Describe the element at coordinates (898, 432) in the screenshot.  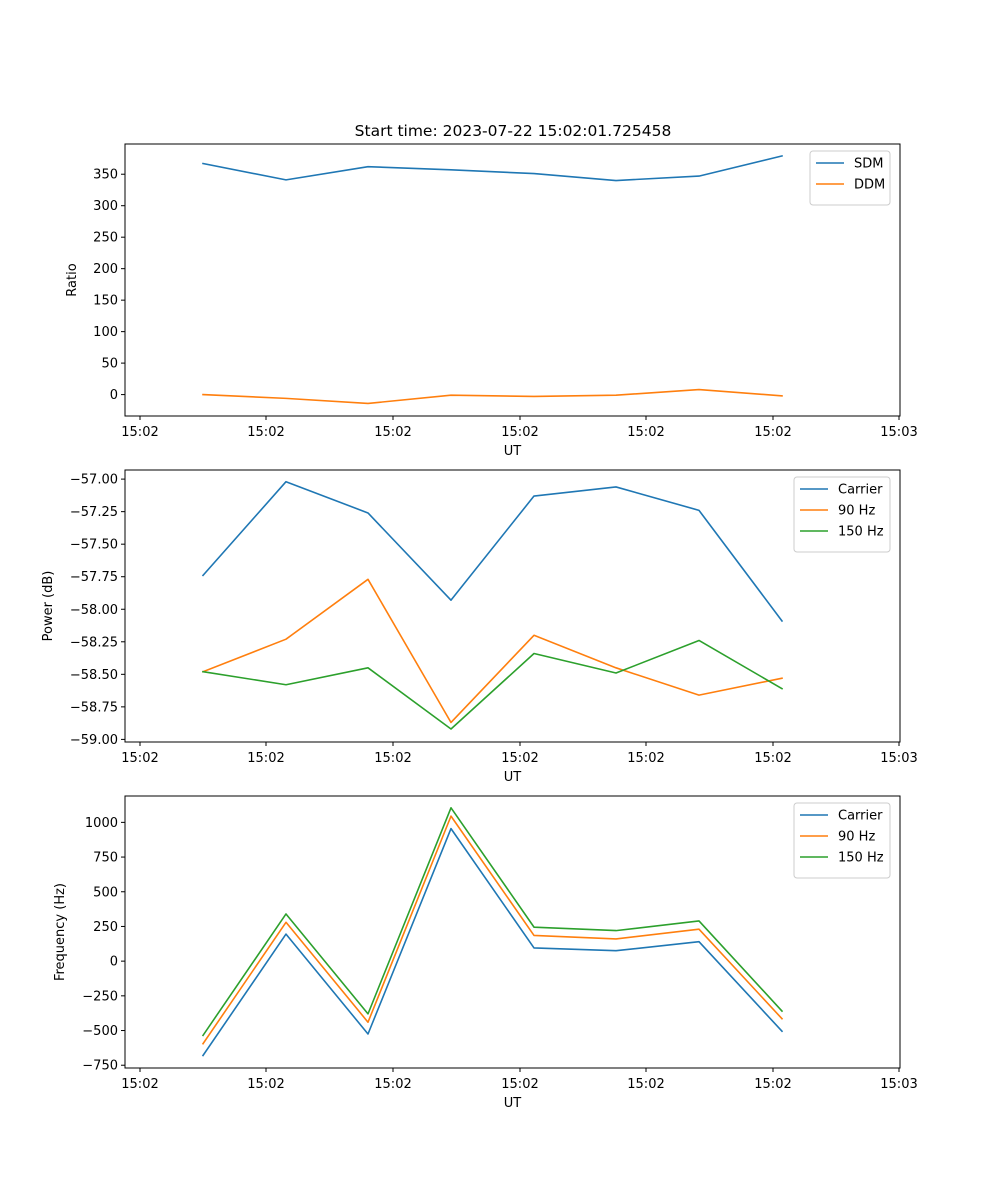
I see `ratio-x-tick-label: 15:03` at that location.